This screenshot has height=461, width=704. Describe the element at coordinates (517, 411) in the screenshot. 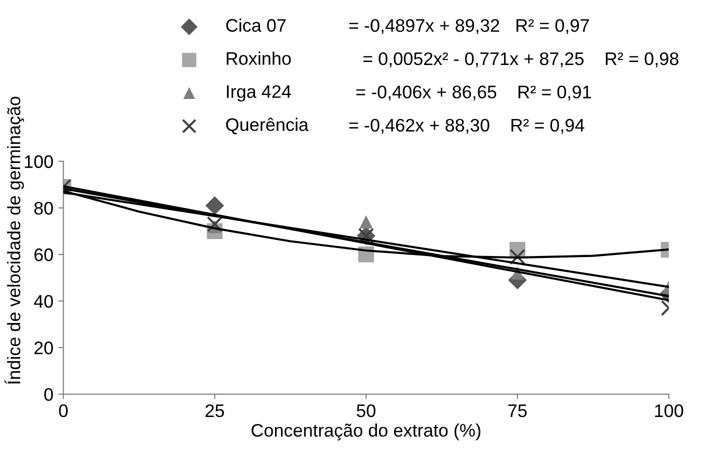

I see `x-tick-label: 75` at that location.